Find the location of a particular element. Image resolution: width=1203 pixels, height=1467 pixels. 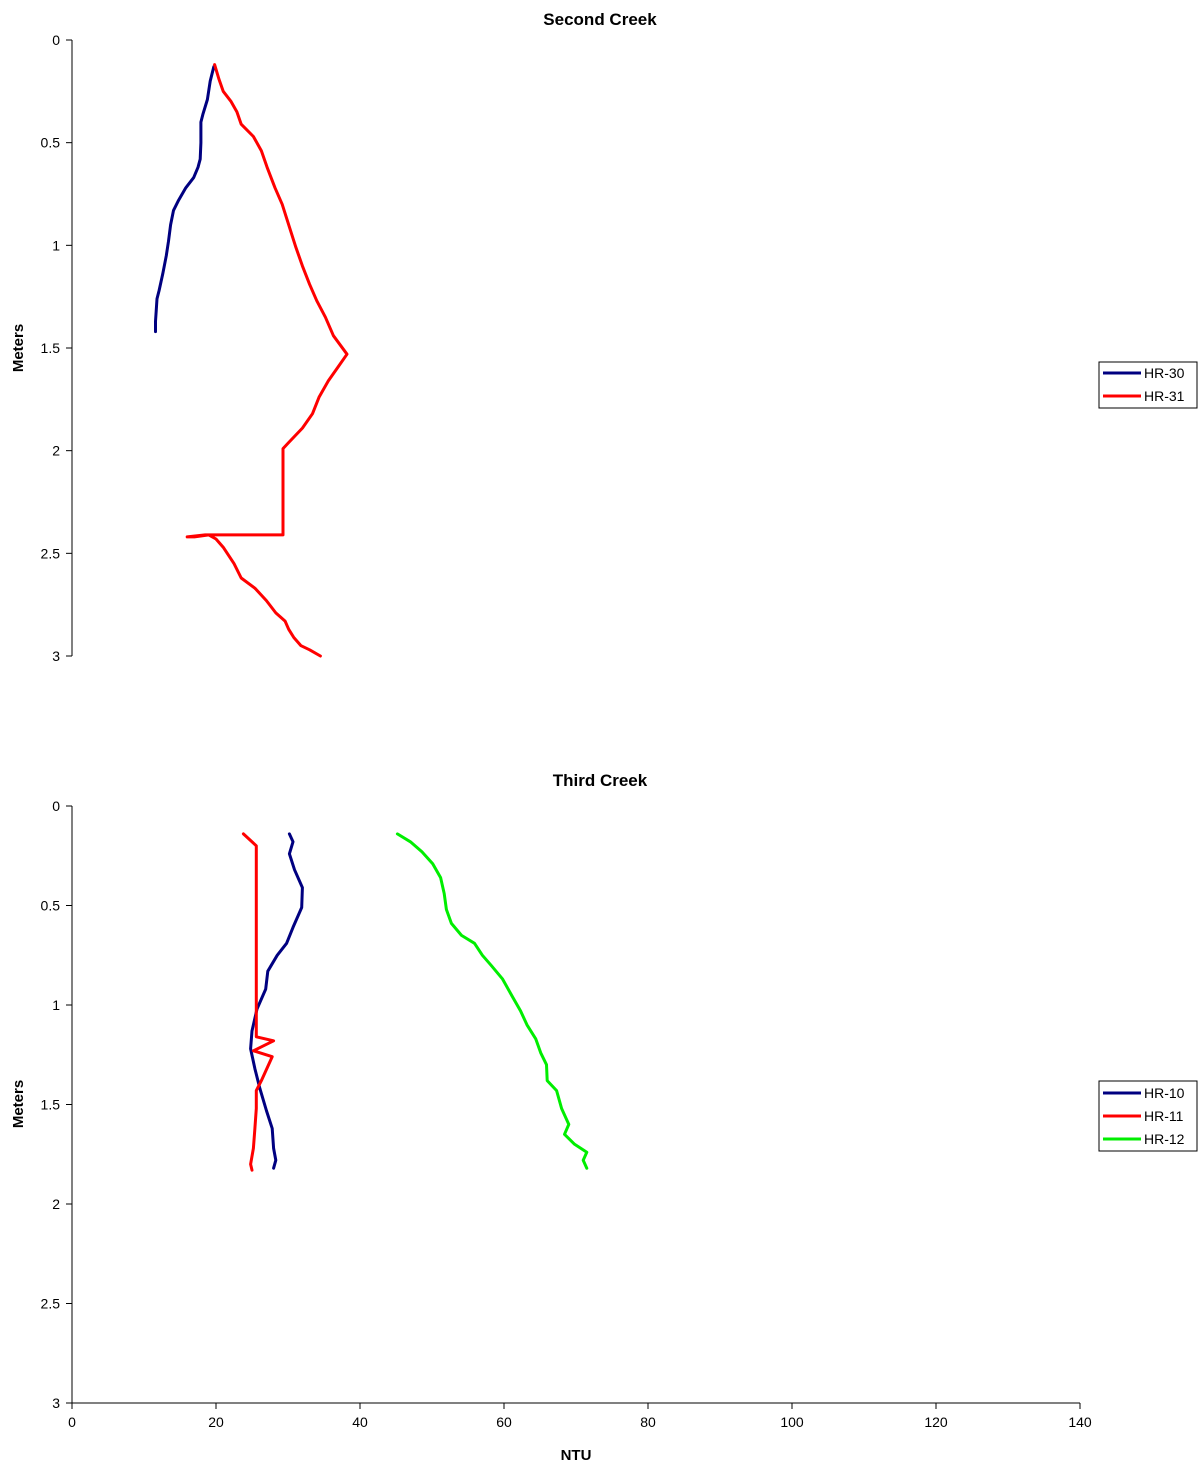

legend: HR-30 HR-31 is located at coordinates (1148, 385).